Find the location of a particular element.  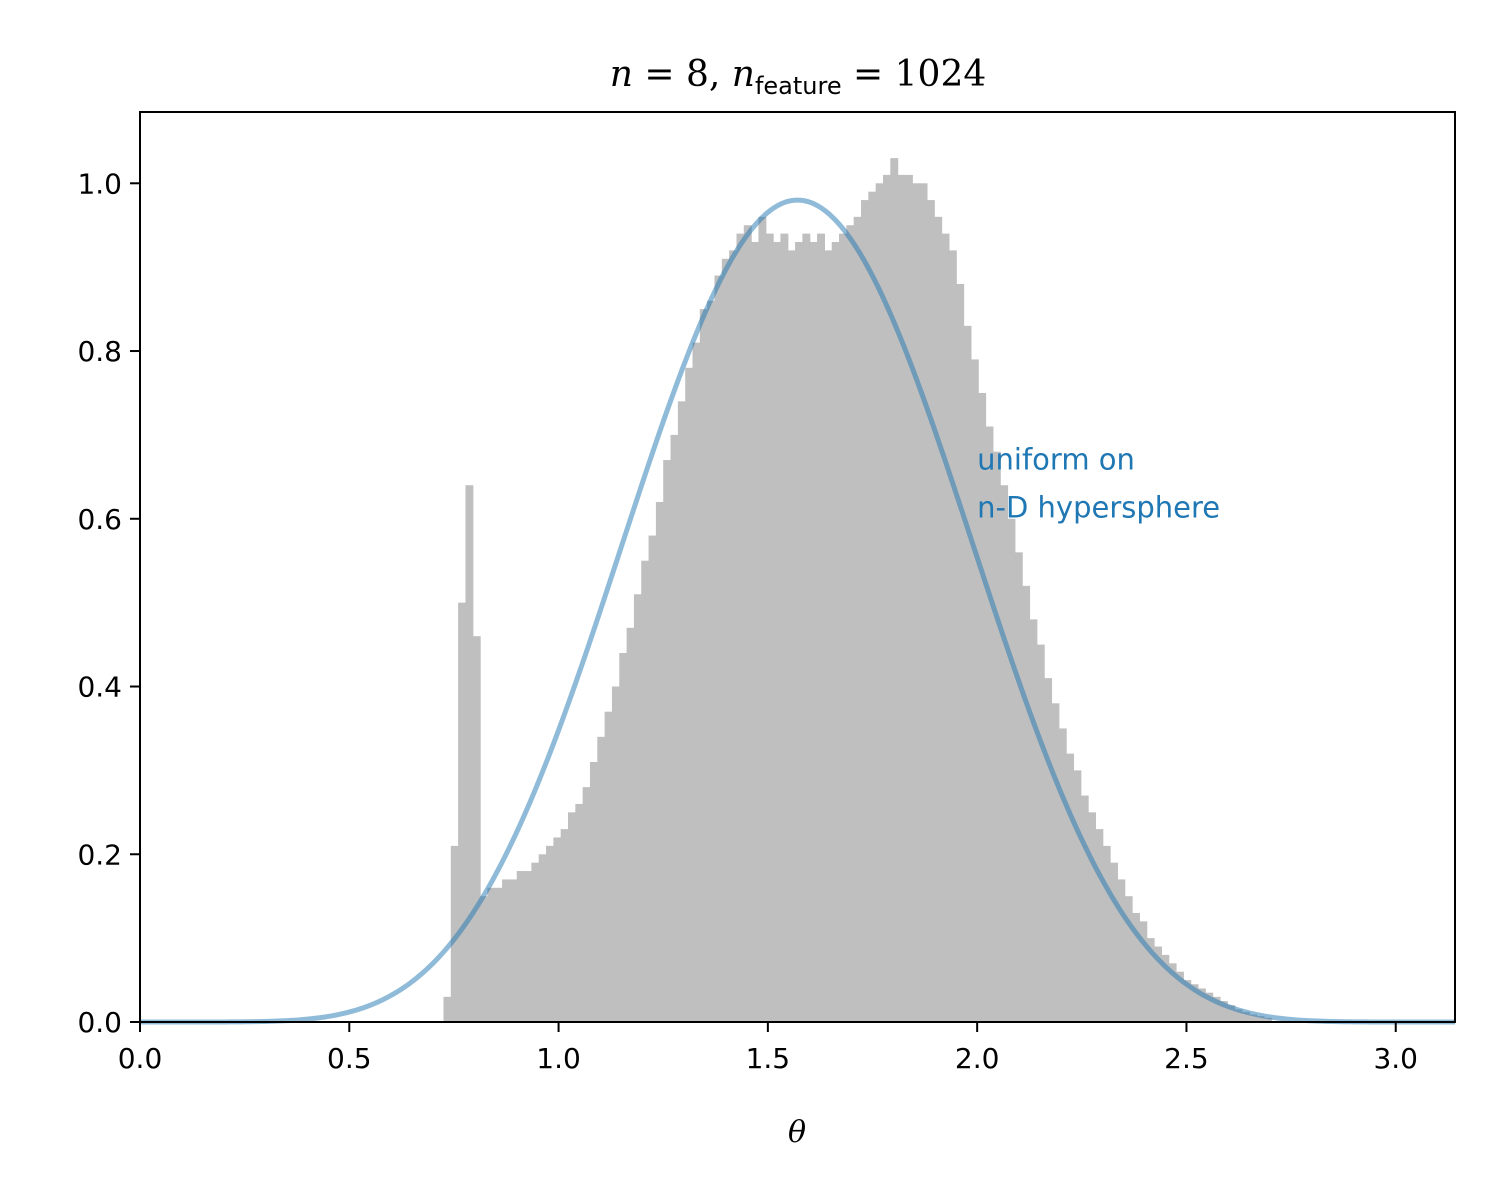

x-tick-label: 3.0 is located at coordinates (1395, 1058).